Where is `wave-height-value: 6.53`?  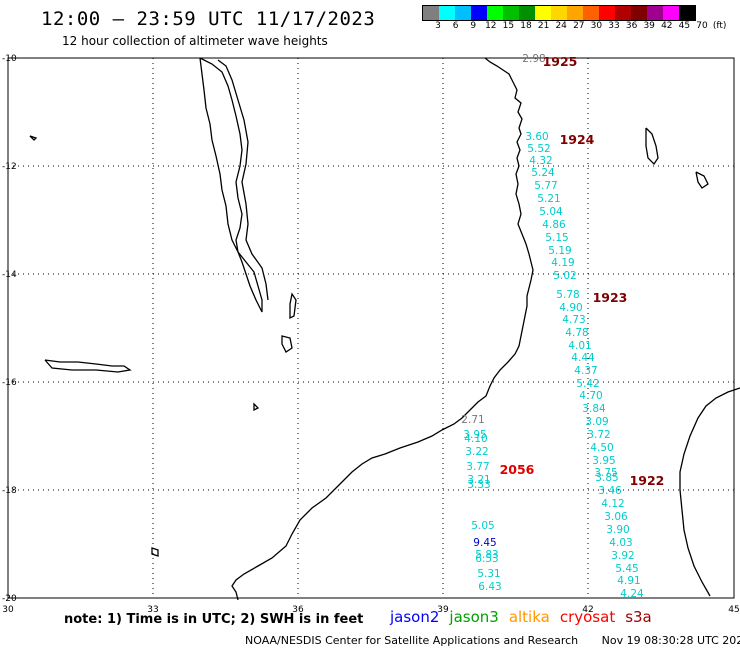 wave-height-value: 6.53 is located at coordinates (486, 559).